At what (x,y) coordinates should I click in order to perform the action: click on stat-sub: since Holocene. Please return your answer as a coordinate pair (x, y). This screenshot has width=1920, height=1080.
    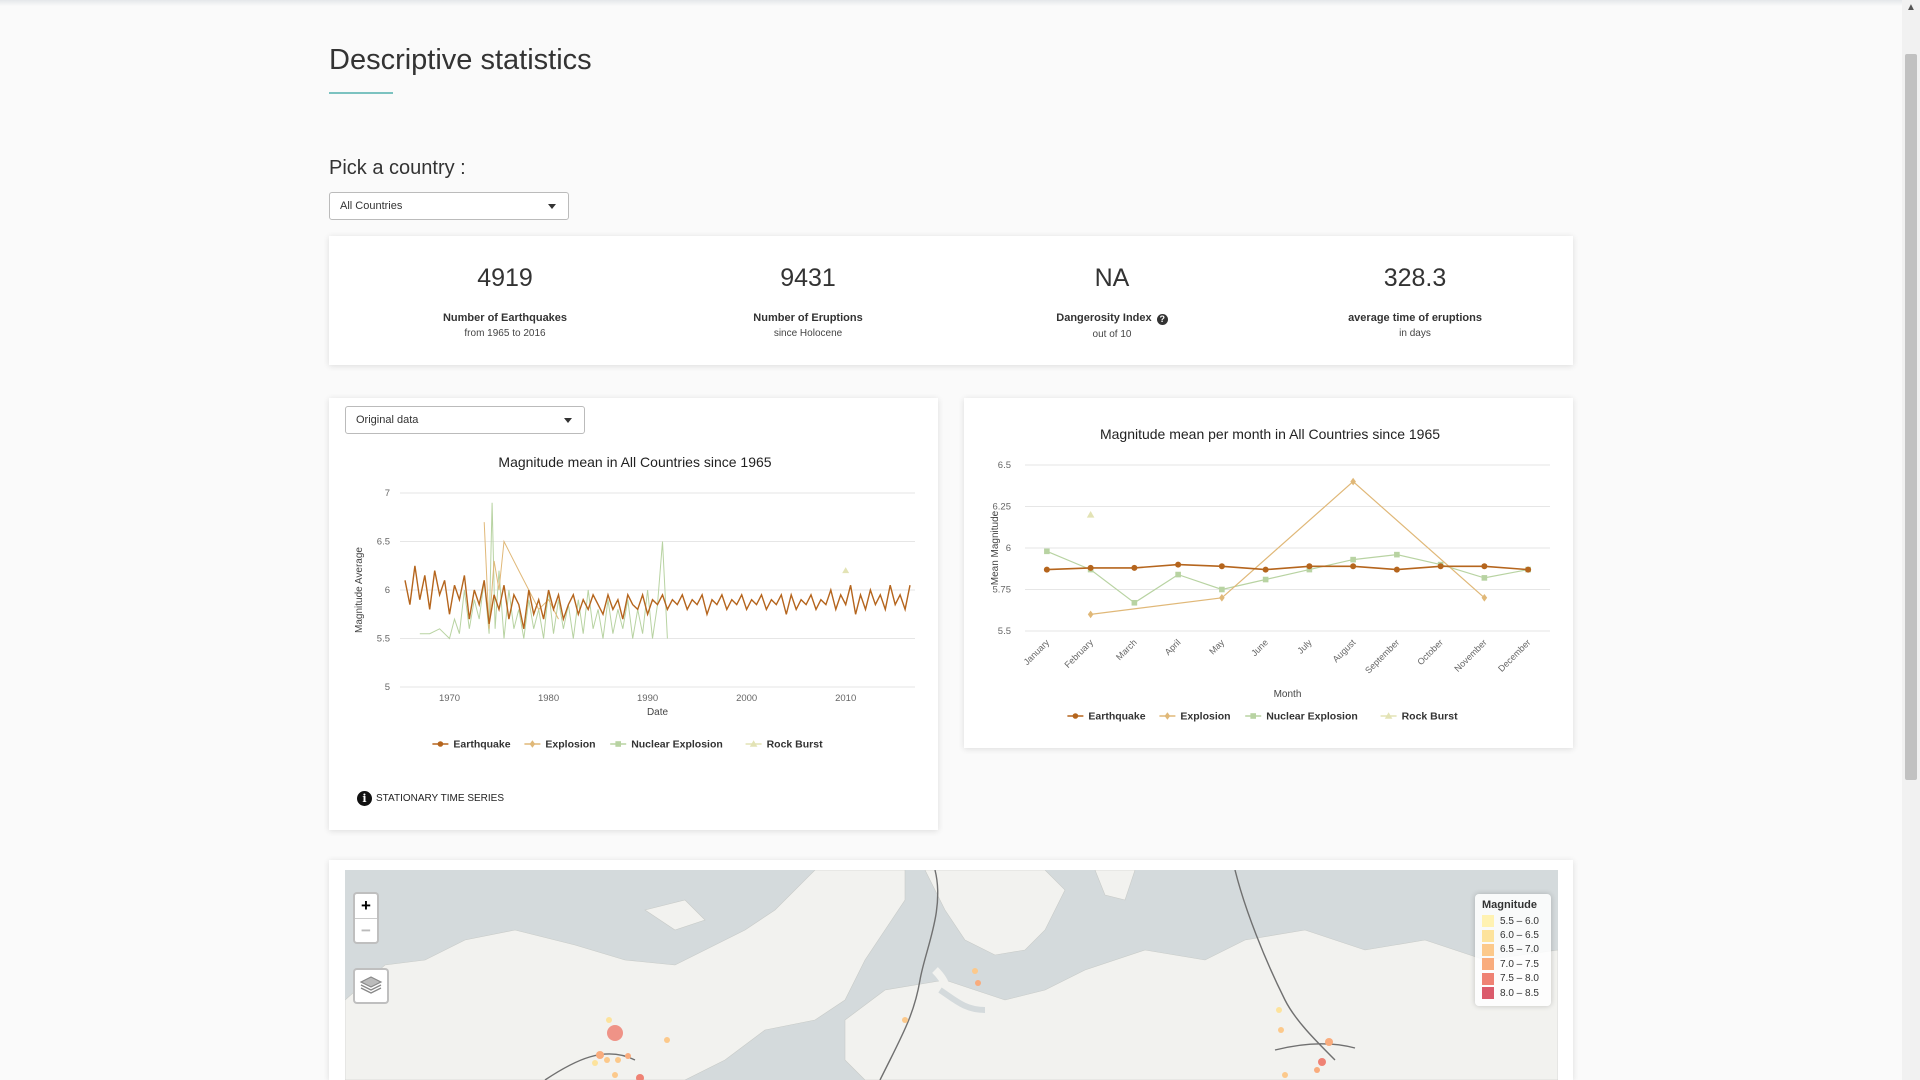
    Looking at the image, I should click on (808, 333).